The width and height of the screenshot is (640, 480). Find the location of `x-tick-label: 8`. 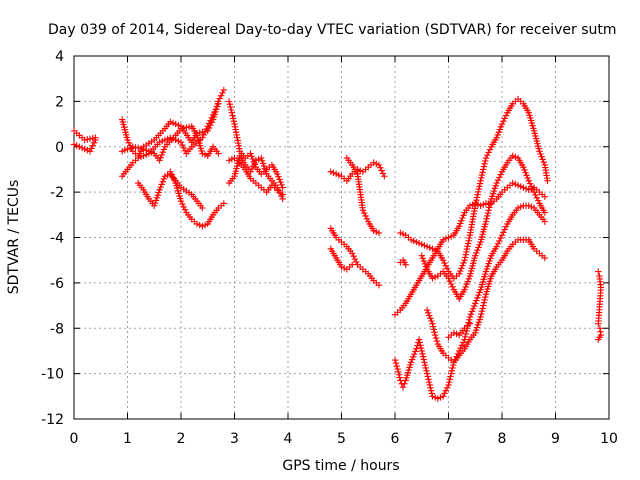

x-tick-label: 8 is located at coordinates (502, 439).